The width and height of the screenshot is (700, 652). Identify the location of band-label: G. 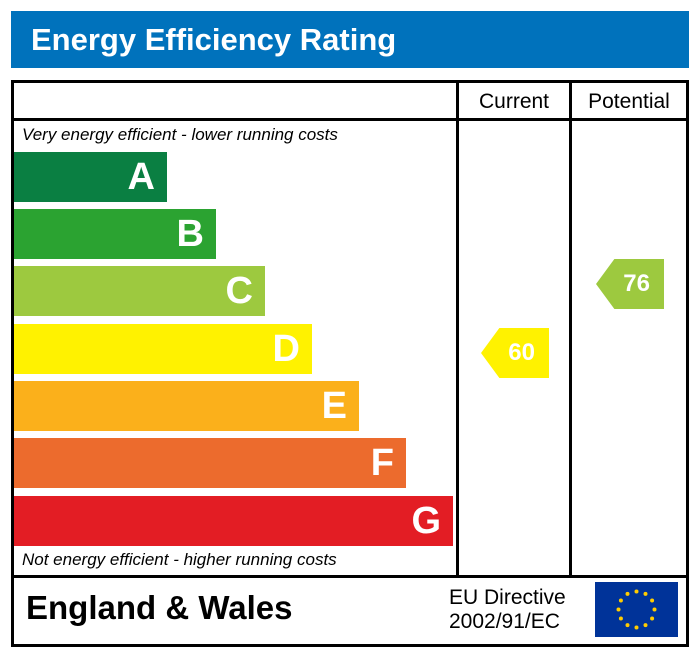
(426, 521).